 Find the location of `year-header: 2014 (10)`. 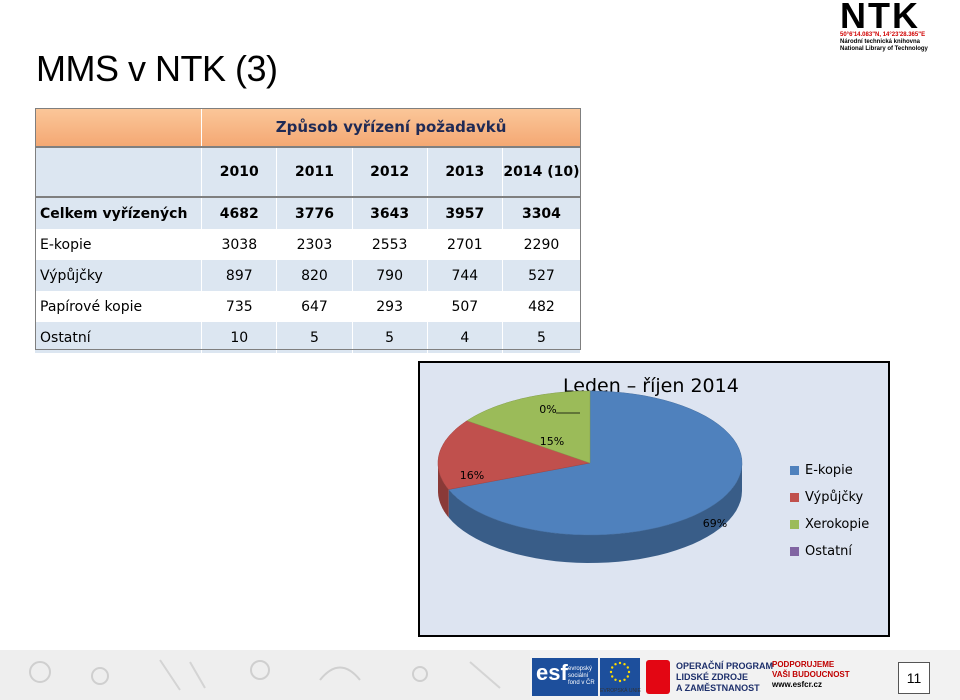

year-header: 2014 (10) is located at coordinates (542, 172).